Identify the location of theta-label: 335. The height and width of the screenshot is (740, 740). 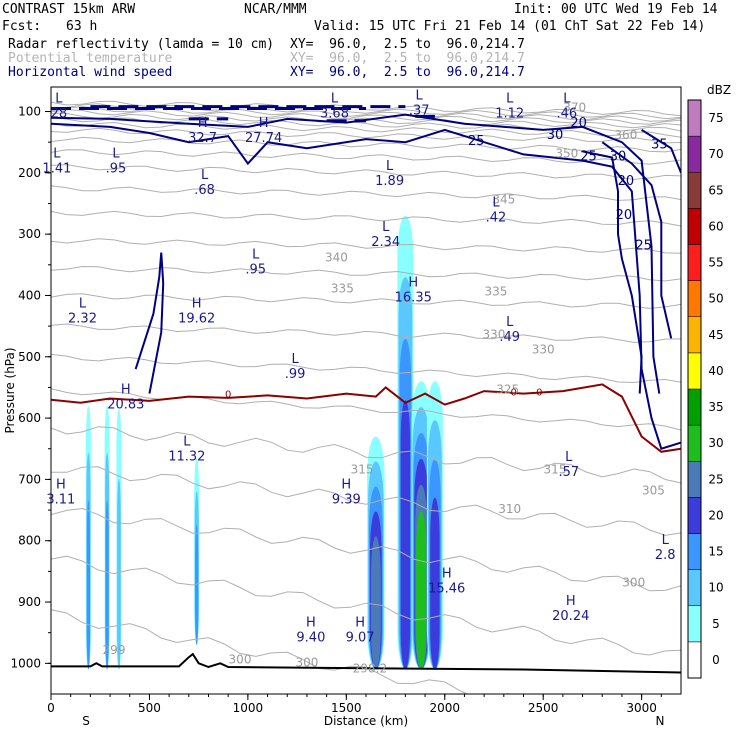
(495, 291).